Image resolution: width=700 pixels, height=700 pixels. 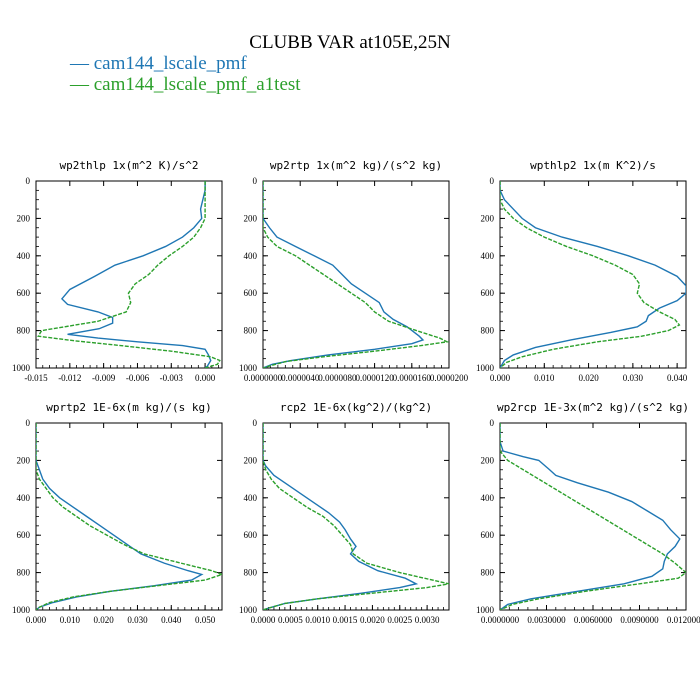 I want to click on legend-entry-2: — cam144_lscale_pmf_a1test, so click(x=185, y=84).